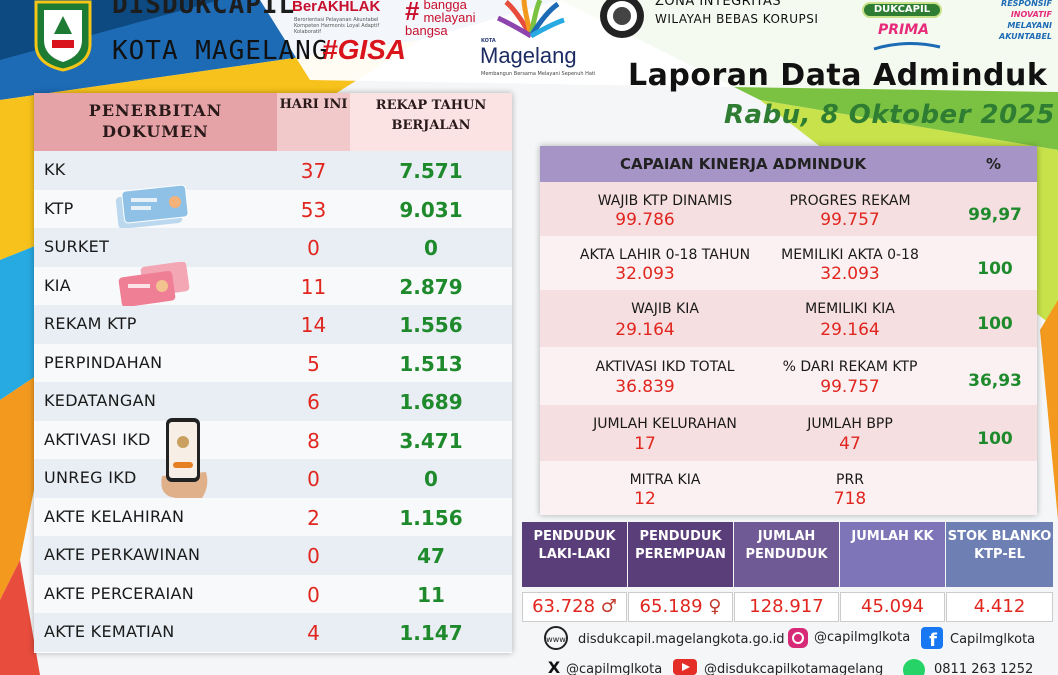  I want to click on capaian-label-left: AKTIVASI IKD TOTAL, so click(665, 367).